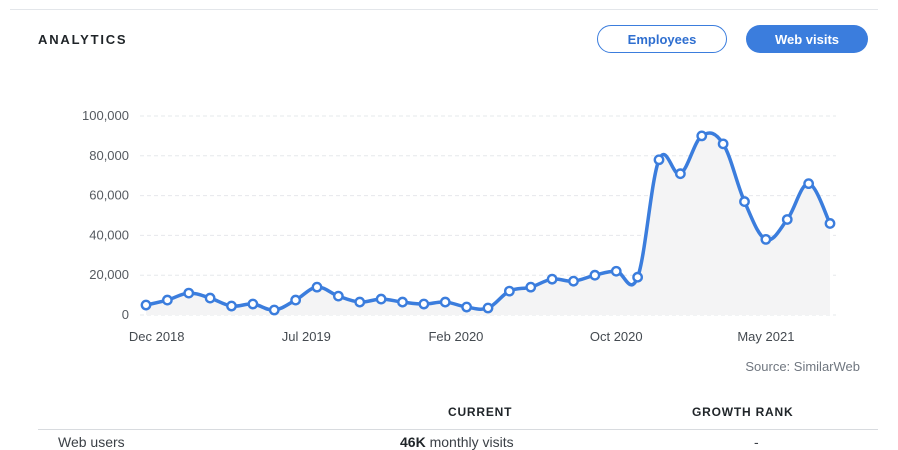 Image resolution: width=898 pixels, height=450 pixels. Describe the element at coordinates (306, 336) in the screenshot. I see `x-tick-label: Jul 2019` at that location.